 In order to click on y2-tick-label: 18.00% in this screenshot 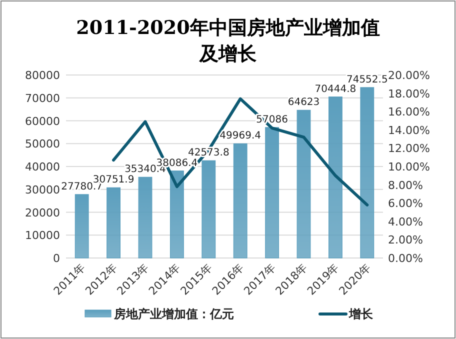, I will do `click(409, 93)`.